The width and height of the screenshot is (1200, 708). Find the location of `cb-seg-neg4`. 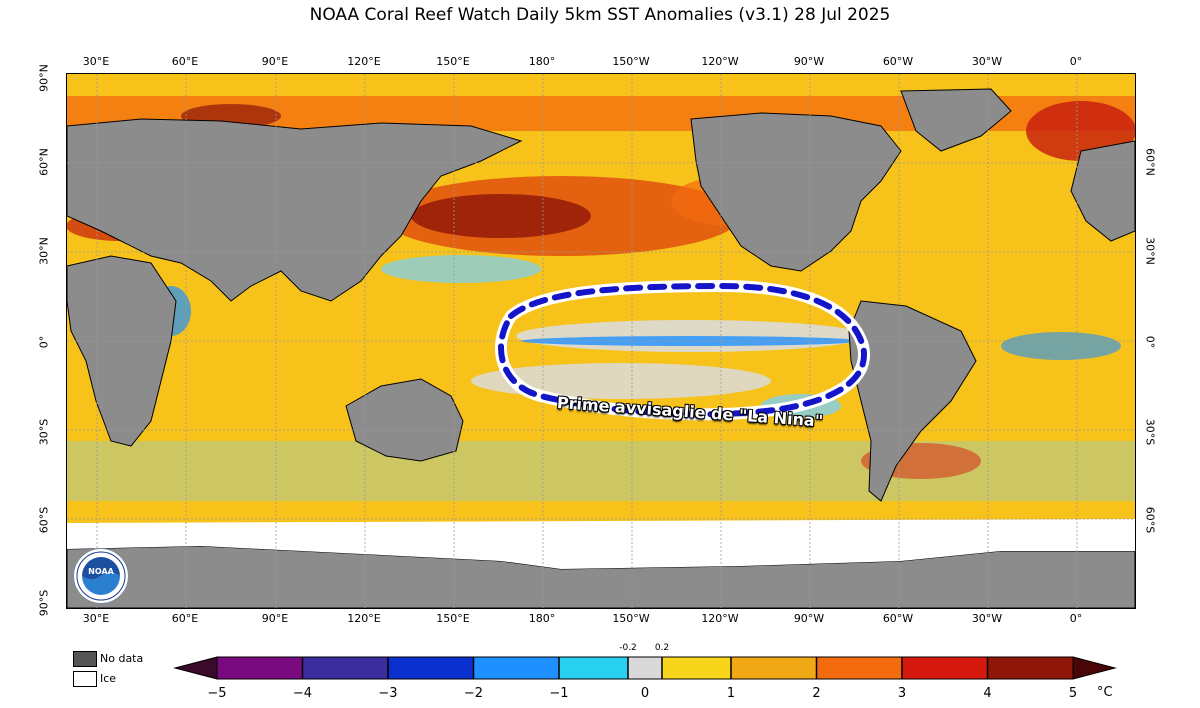

cb-seg-neg4 is located at coordinates (345, 668).